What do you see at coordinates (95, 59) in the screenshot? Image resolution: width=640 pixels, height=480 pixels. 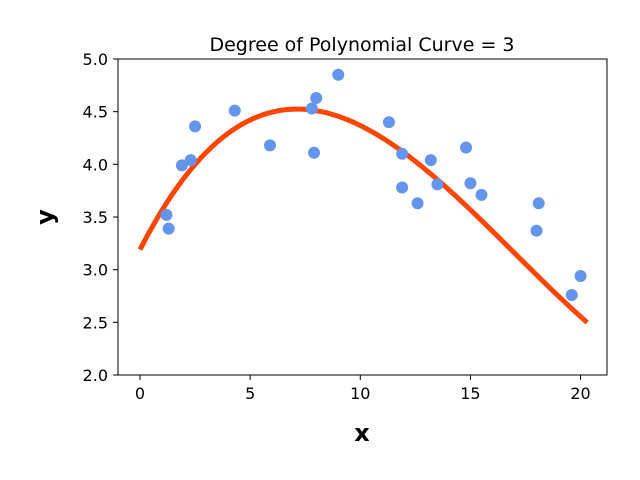 I see `y-tick-label: 5.0` at bounding box center [95, 59].